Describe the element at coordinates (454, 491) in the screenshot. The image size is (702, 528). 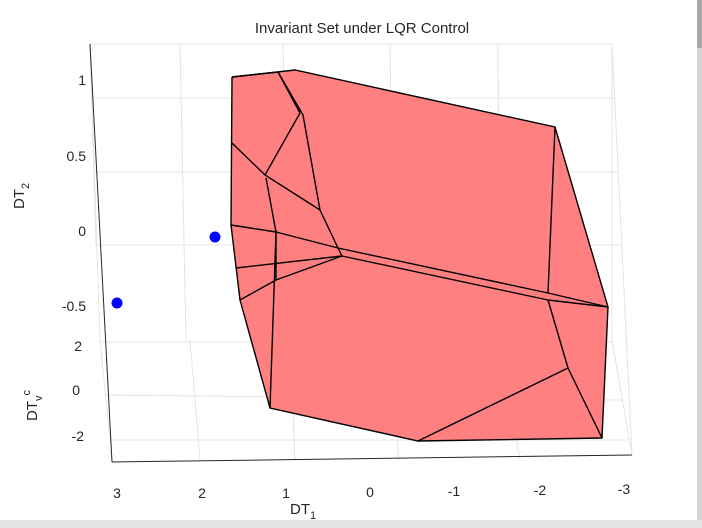
I see `x-tick-label: -1` at that location.